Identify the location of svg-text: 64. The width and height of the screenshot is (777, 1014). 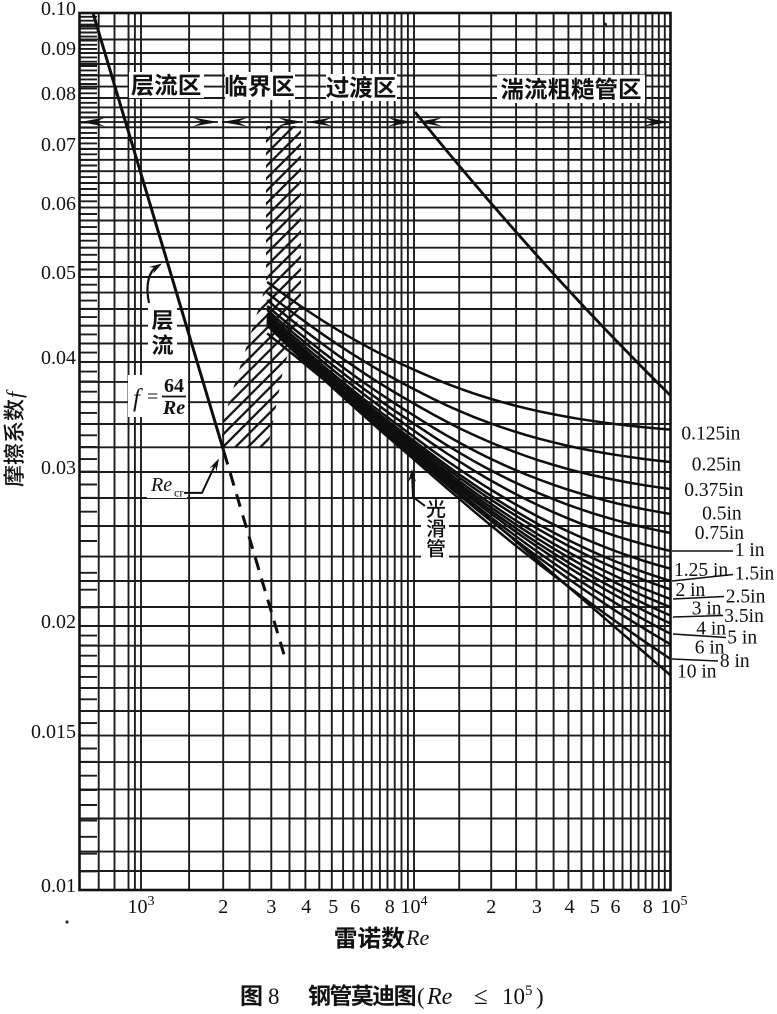
(174, 386).